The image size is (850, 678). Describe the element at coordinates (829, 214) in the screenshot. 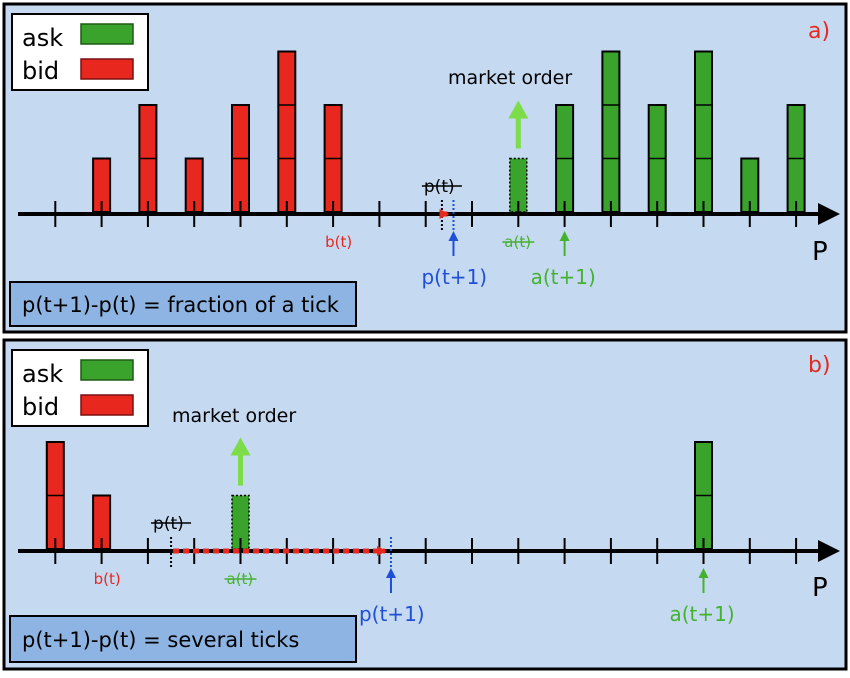

I see `panel-a-axis-arrowhead` at that location.